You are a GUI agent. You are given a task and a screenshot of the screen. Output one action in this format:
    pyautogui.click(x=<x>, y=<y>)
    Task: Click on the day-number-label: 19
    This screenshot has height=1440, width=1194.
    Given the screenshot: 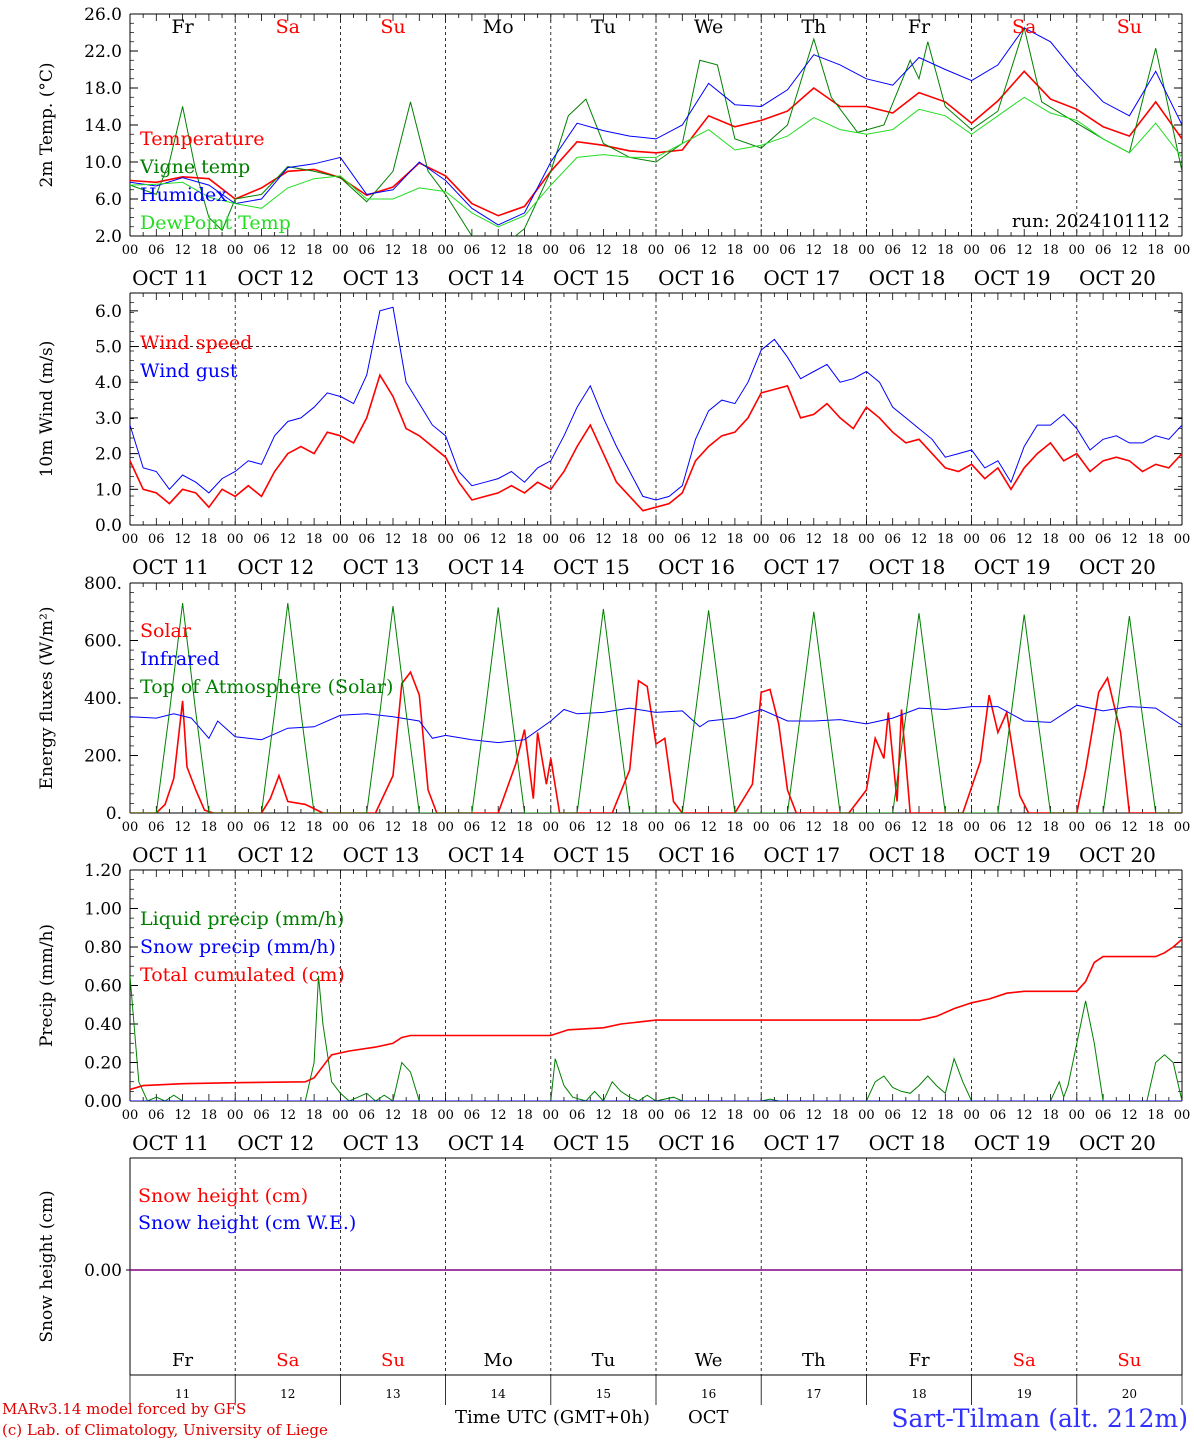 What is the action you would take?
    pyautogui.click(x=1024, y=1394)
    